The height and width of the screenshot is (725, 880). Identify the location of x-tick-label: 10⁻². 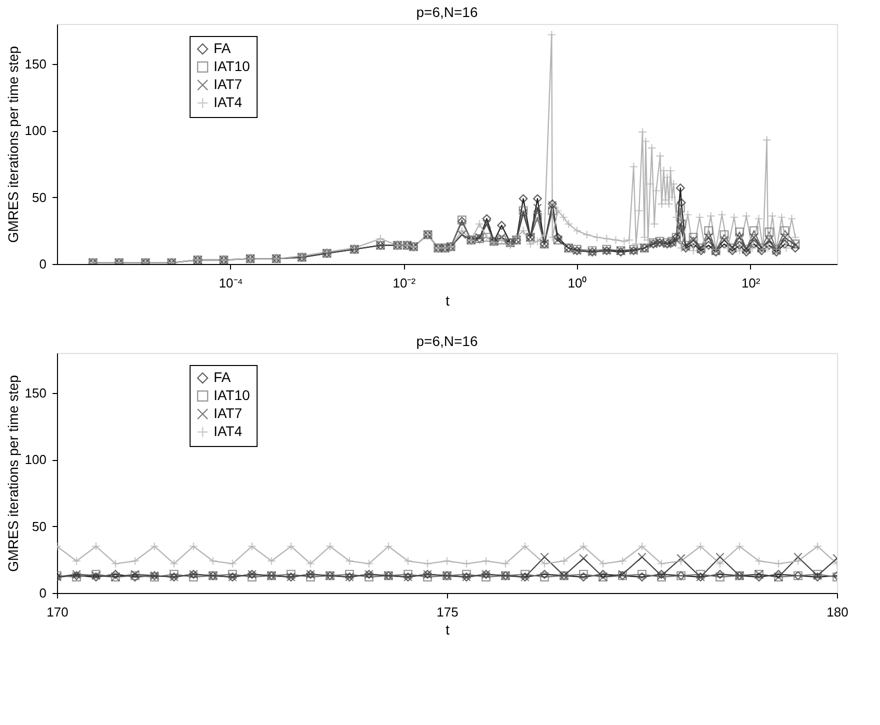
(404, 283).